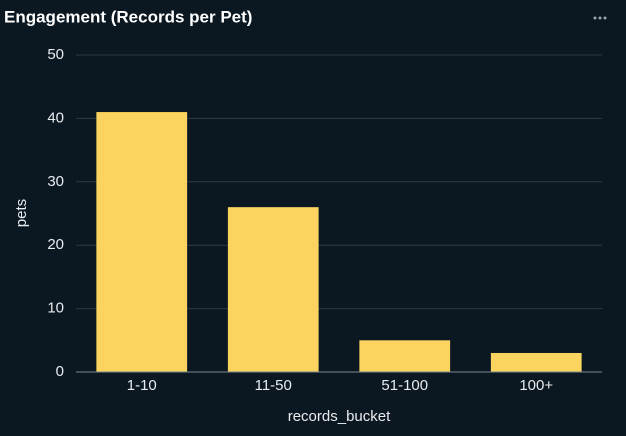 Image resolution: width=626 pixels, height=436 pixels. What do you see at coordinates (55, 117) in the screenshot?
I see `y-tick-label: 40` at bounding box center [55, 117].